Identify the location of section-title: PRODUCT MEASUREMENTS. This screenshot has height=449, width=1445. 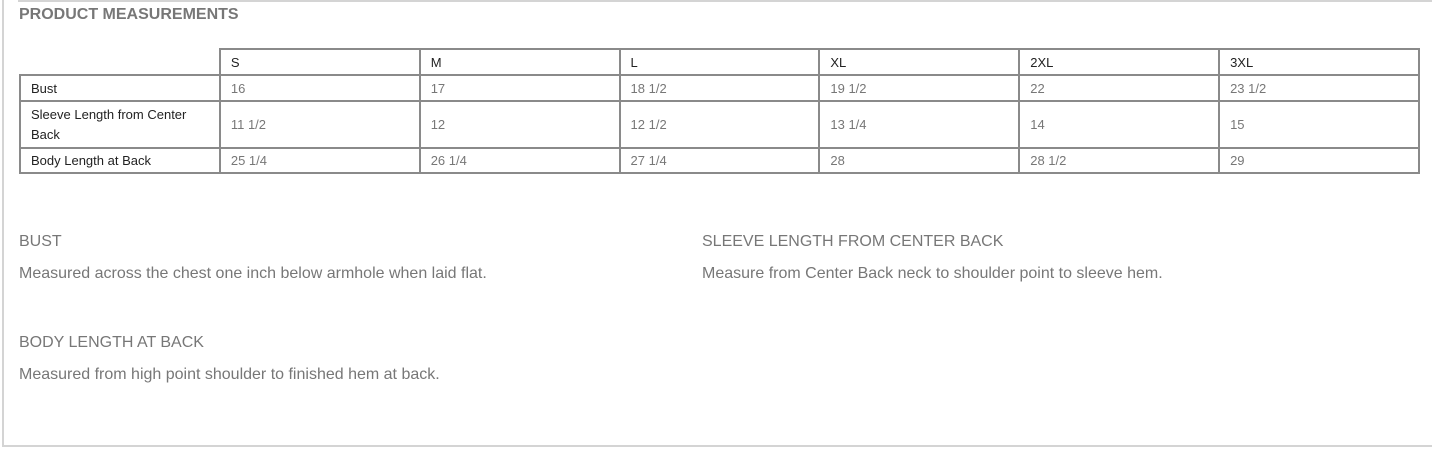
(129, 14).